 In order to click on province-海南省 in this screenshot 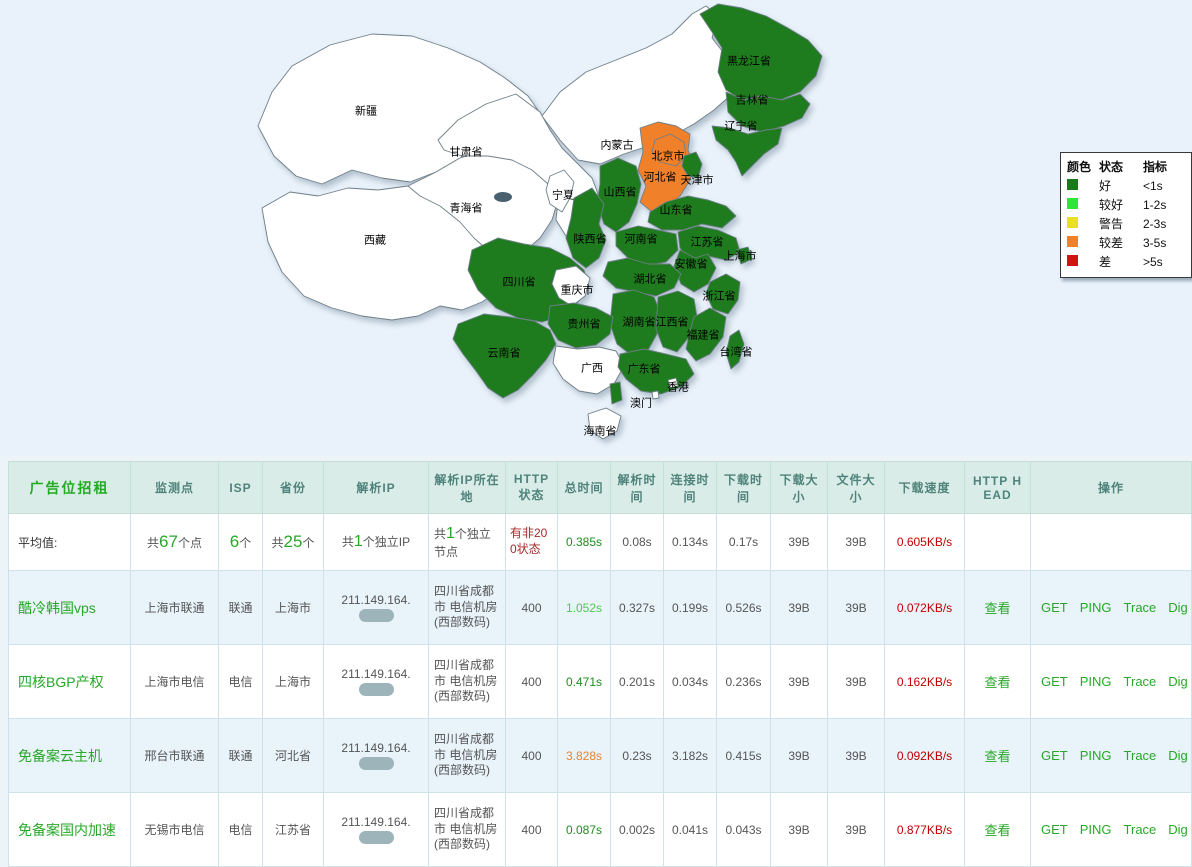, I will do `click(604, 423)`.